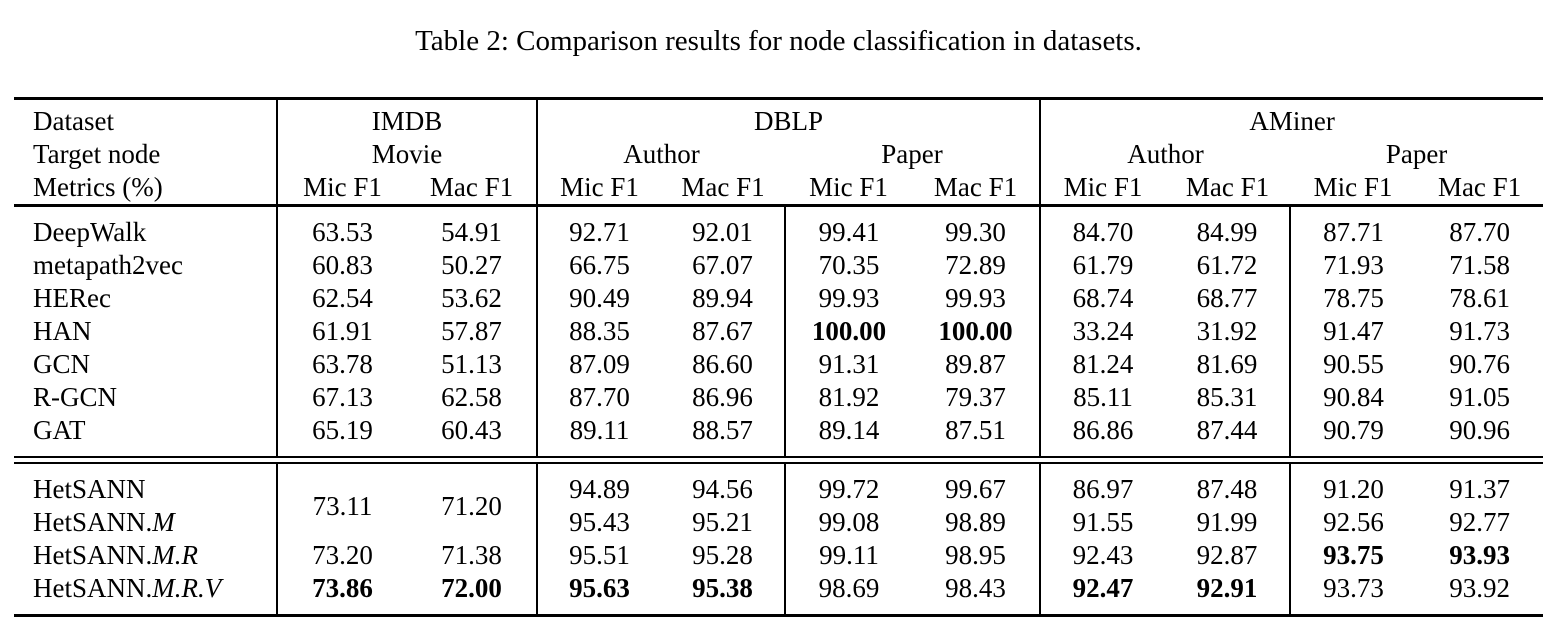 The image size is (1557, 630). Describe the element at coordinates (722, 555) in the screenshot. I see `value-cell: 95.28` at that location.